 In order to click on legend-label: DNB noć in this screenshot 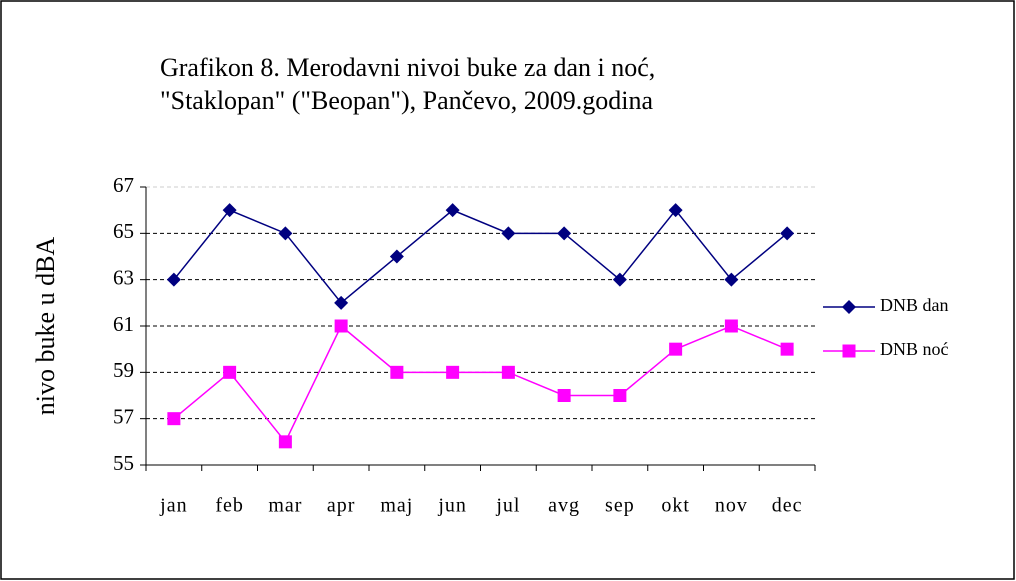, I will do `click(914, 349)`.